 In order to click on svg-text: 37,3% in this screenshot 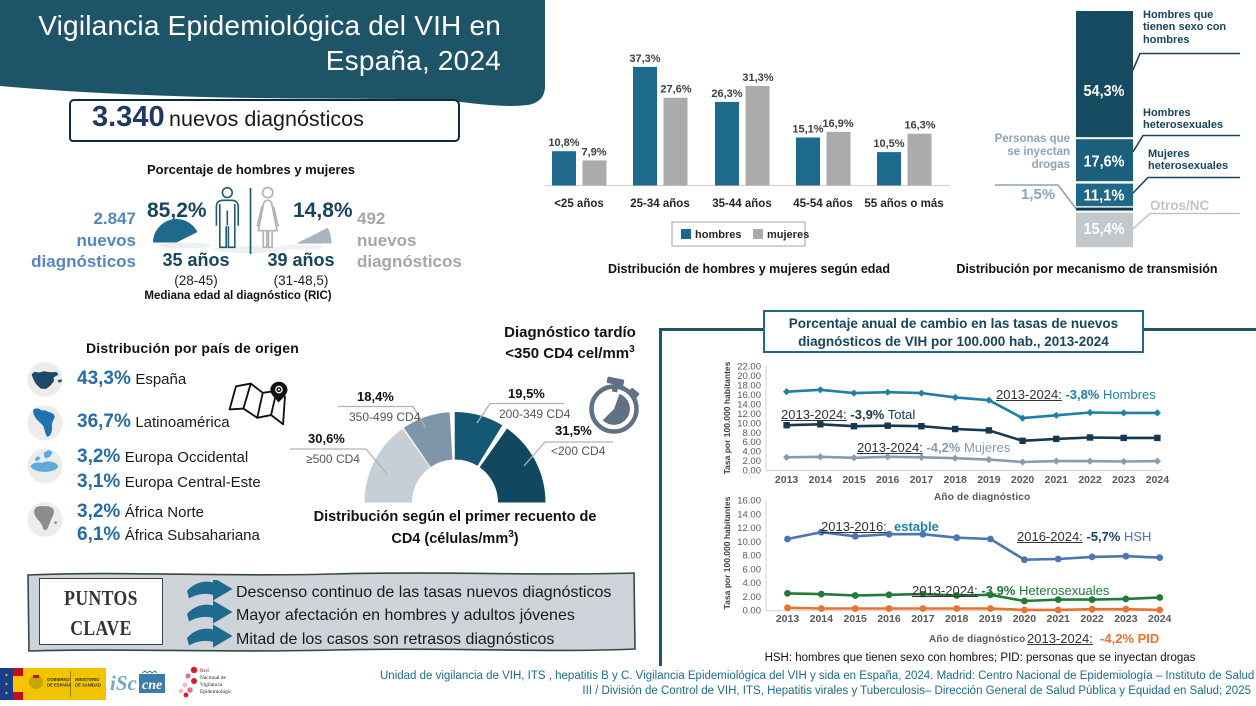, I will do `click(644, 59)`.